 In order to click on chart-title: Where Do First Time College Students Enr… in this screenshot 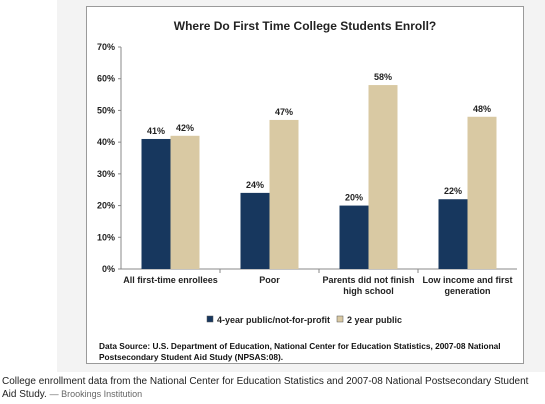, I will do `click(305, 26)`.